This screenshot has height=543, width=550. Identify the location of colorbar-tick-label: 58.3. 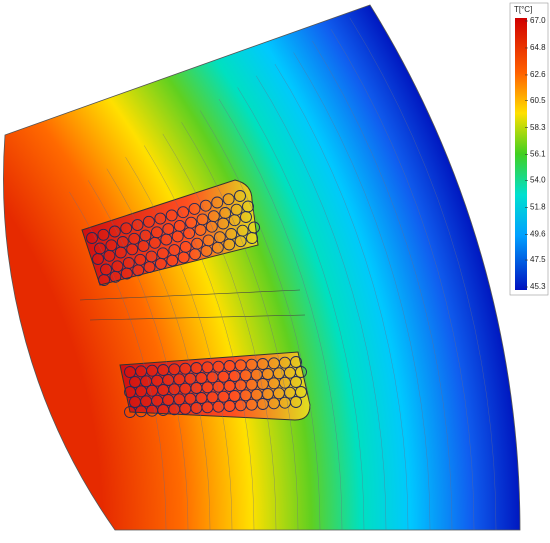
(538, 127).